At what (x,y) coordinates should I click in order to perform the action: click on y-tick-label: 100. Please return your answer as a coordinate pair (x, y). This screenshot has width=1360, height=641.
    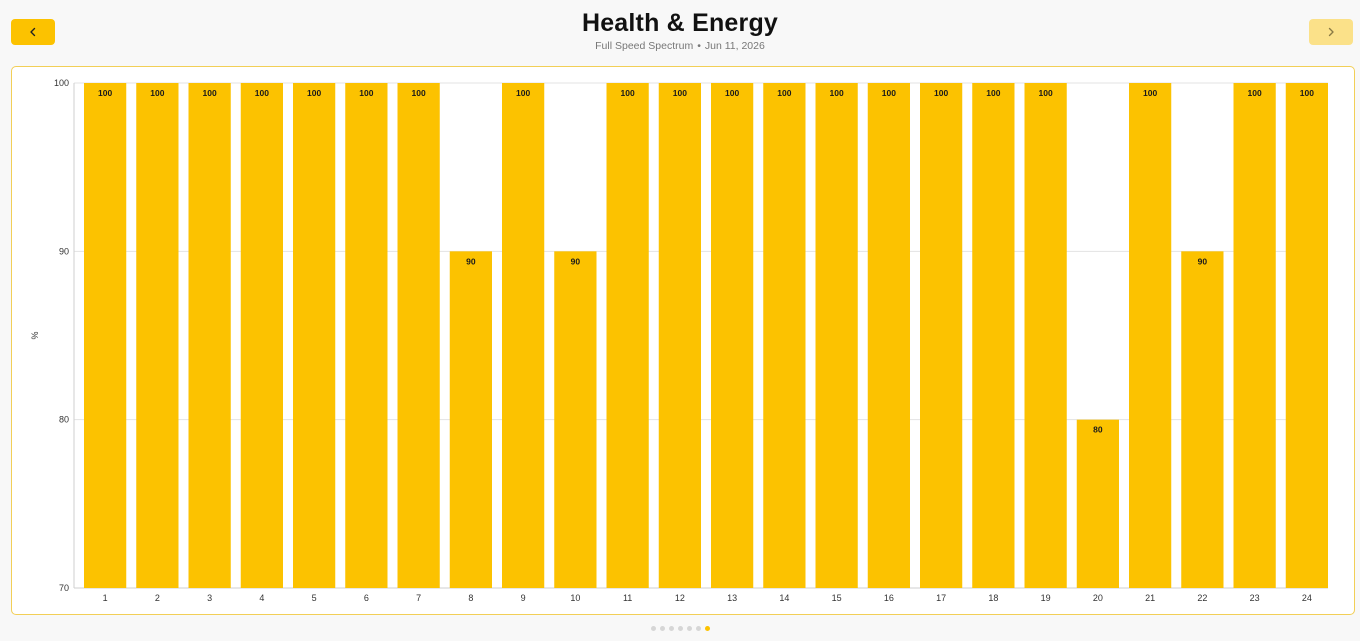
    Looking at the image, I should click on (61, 83).